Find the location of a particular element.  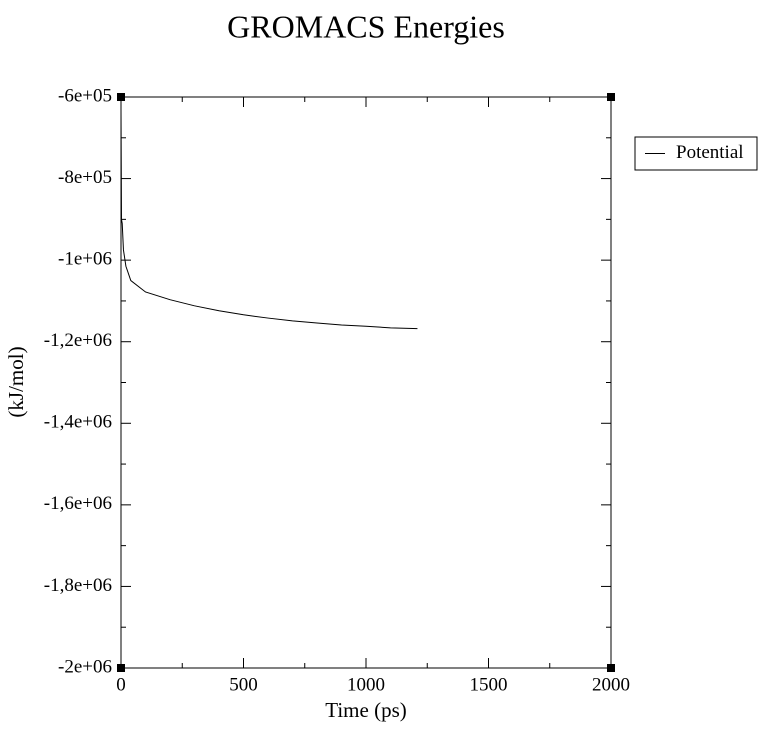

y-tick-label: -1,8e+06 is located at coordinates (78, 585).